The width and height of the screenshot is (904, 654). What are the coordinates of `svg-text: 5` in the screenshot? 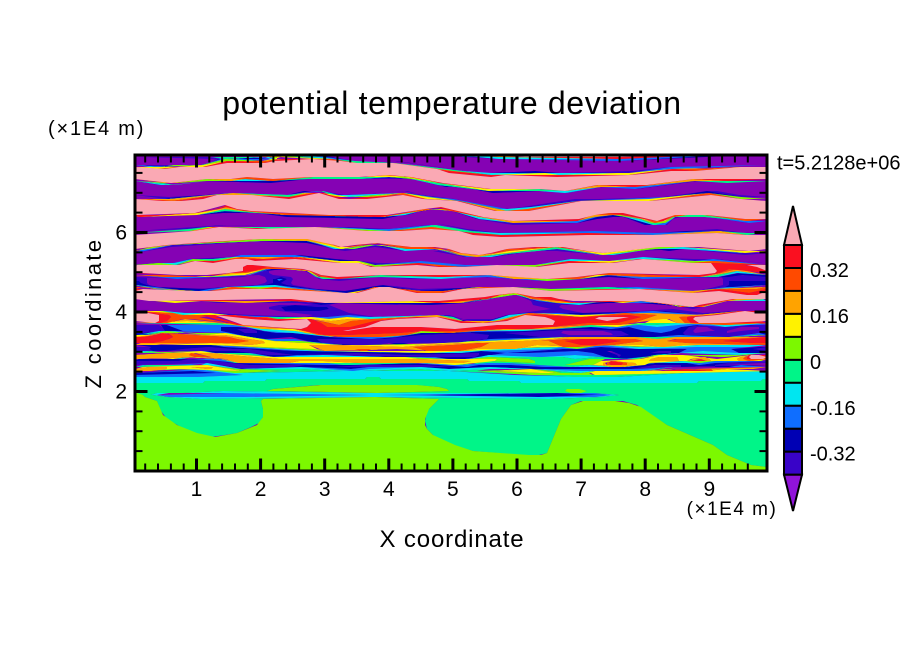 It's located at (453, 489).